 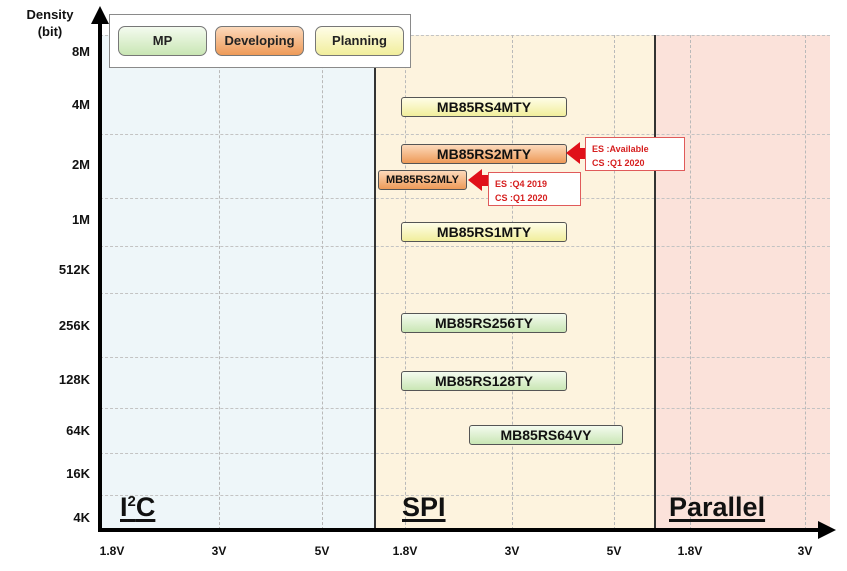 I want to click on i2c-spi-divider, so click(x=375, y=283).